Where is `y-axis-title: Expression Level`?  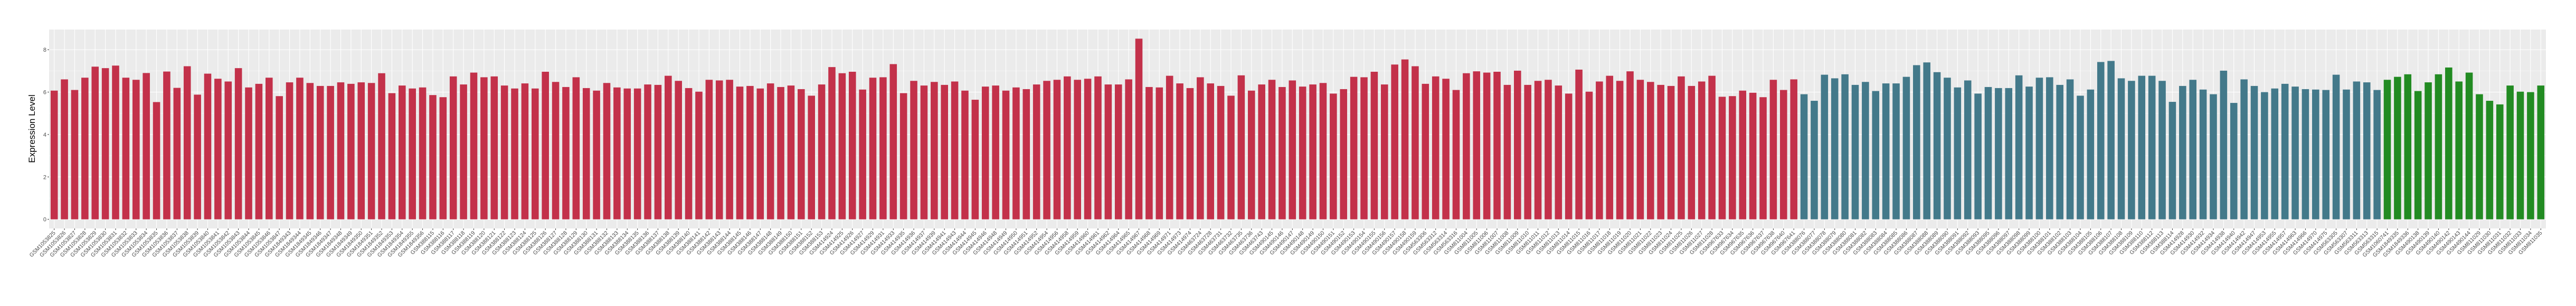
y-axis-title: Expression Level is located at coordinates (32, 128).